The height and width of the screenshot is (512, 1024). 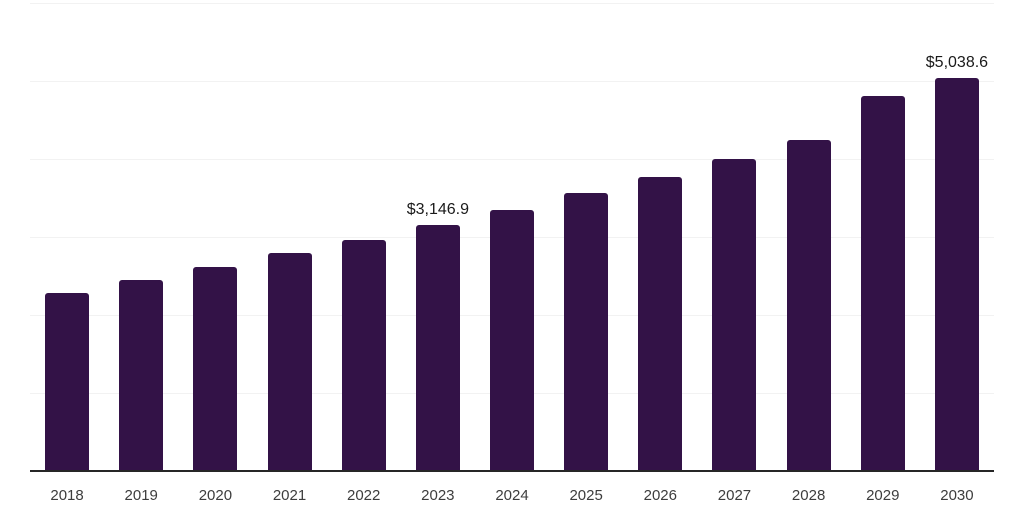 I want to click on bar-2022, so click(x=363, y=355).